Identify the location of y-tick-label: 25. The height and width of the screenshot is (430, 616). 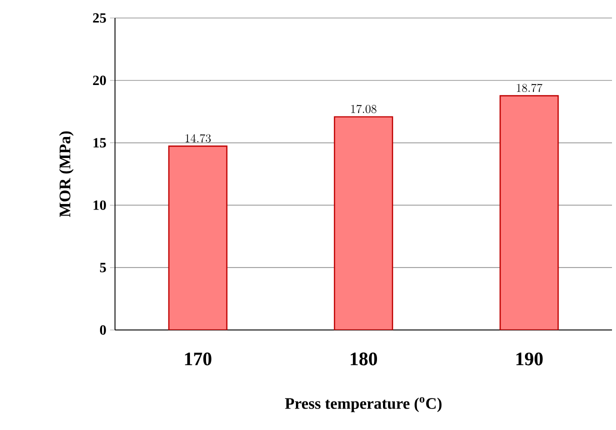
(99, 18).